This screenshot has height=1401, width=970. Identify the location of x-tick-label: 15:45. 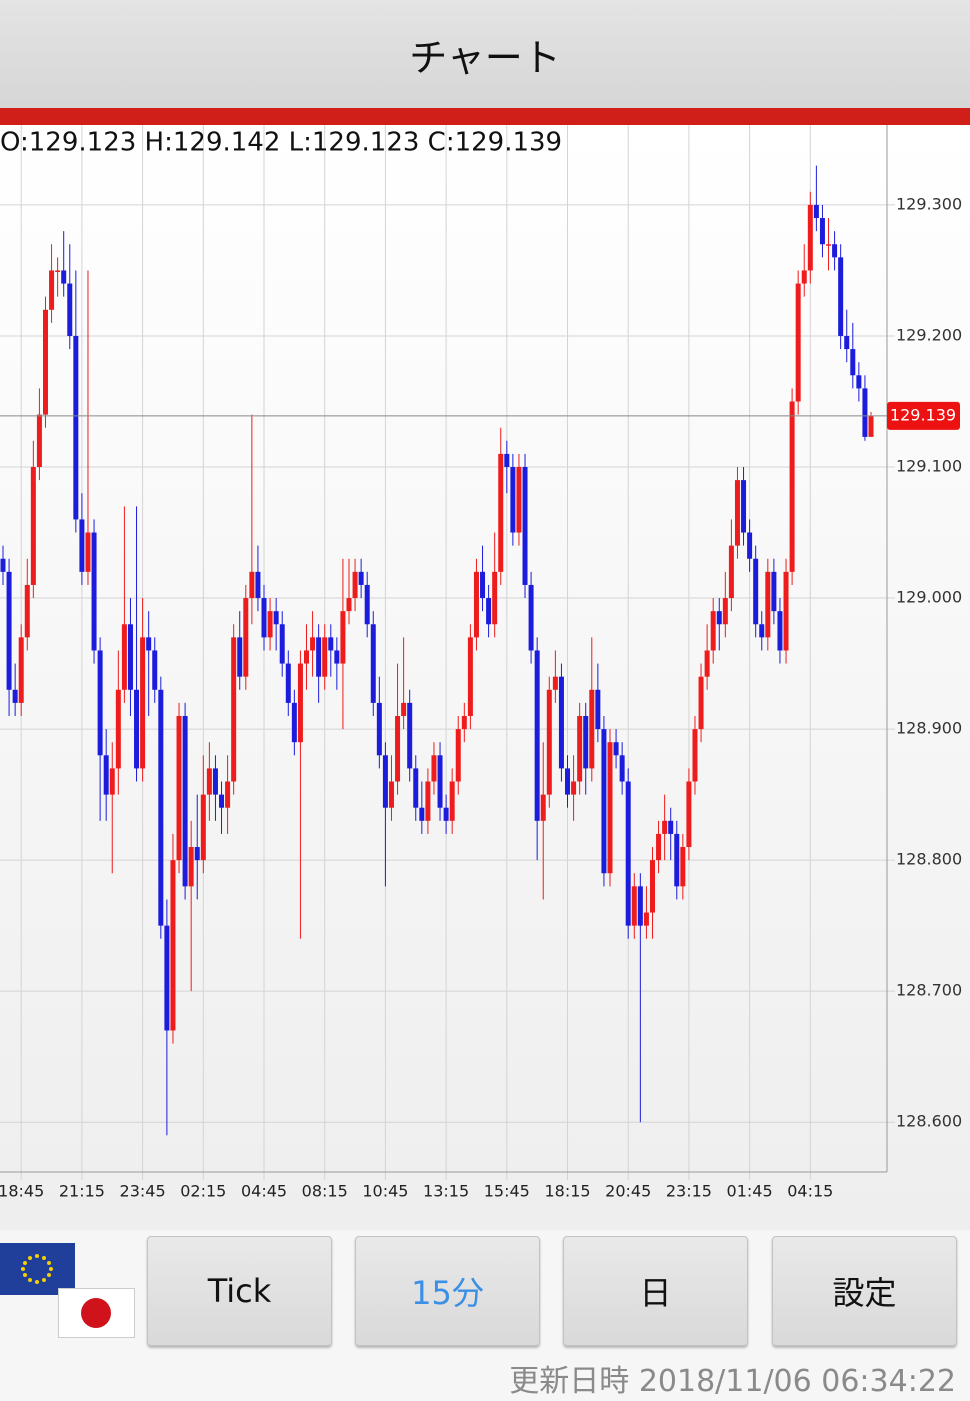
(507, 1191).